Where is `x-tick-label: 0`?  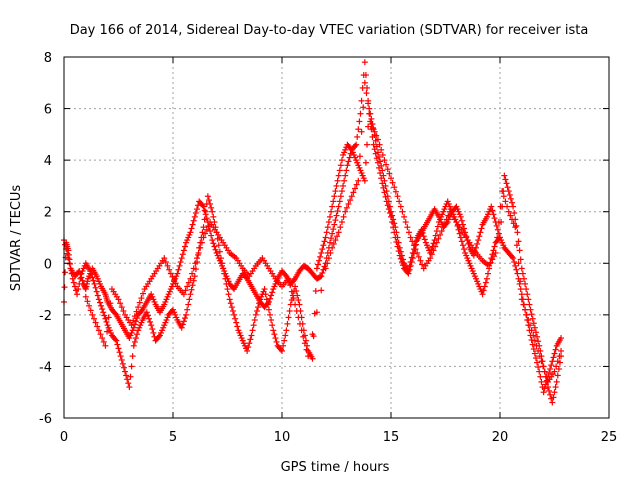 x-tick-label: 0 is located at coordinates (64, 437).